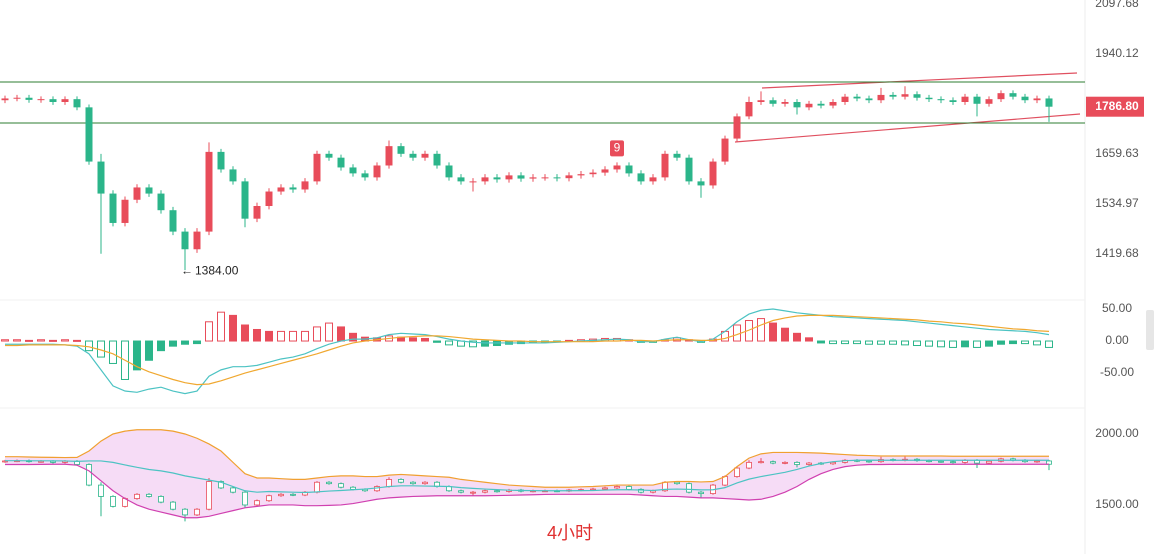 The height and width of the screenshot is (554, 1154). I want to click on band-area, so click(527, 473).